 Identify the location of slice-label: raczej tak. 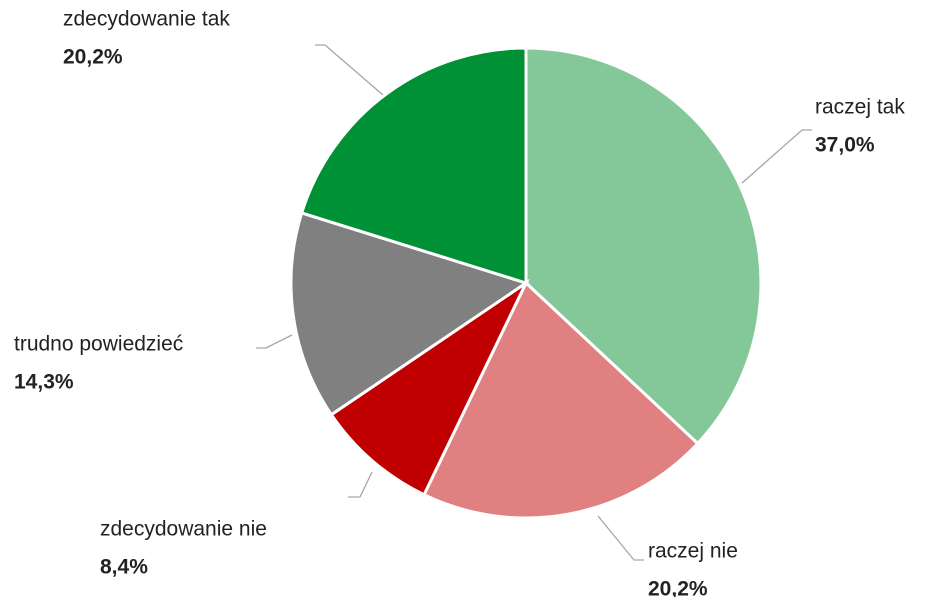
(860, 107).